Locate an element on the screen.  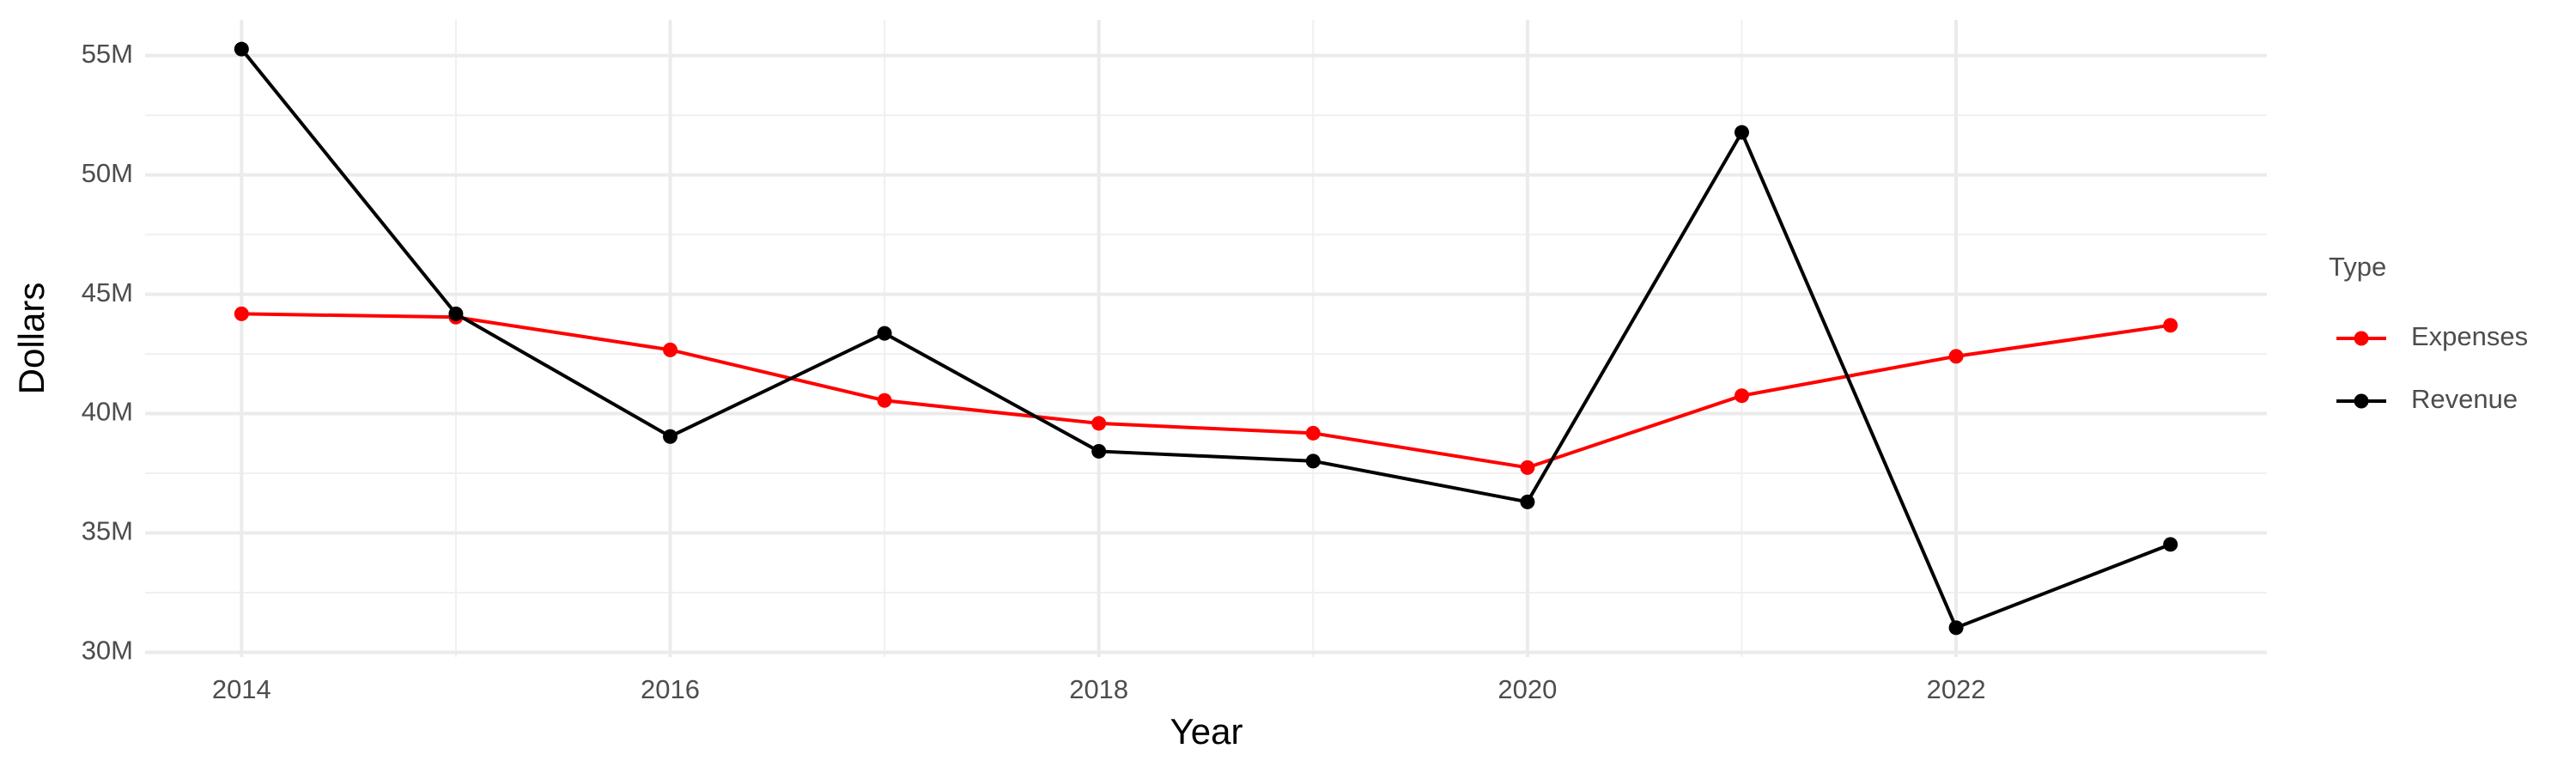
x-tick-label: 2020 is located at coordinates (1528, 689).